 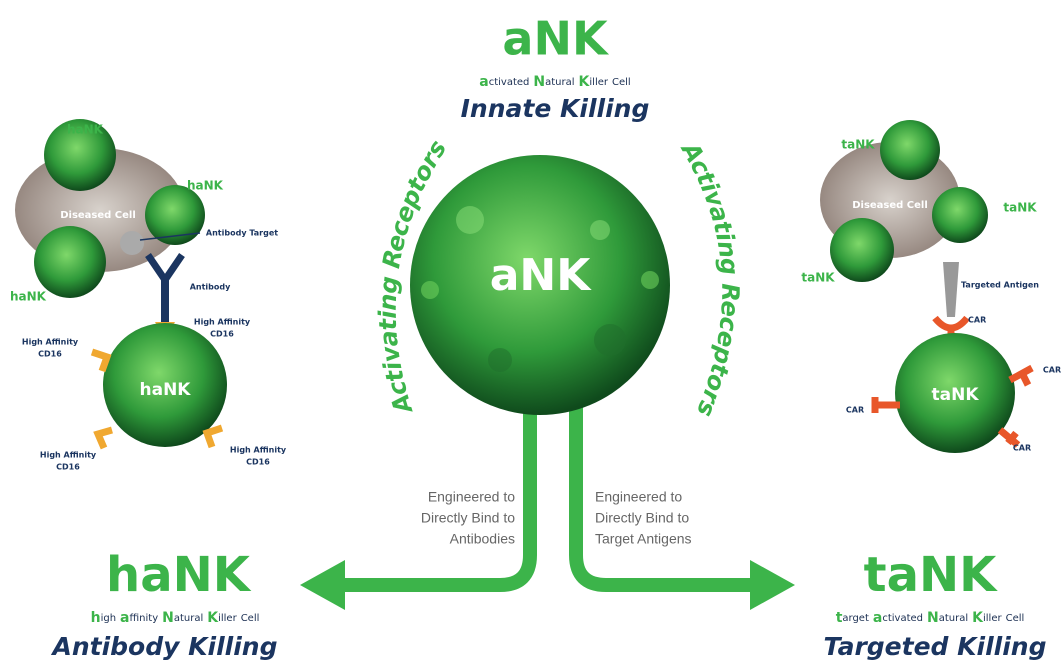 What do you see at coordinates (121, 284) in the screenshot?
I see `left-illustration` at bounding box center [121, 284].